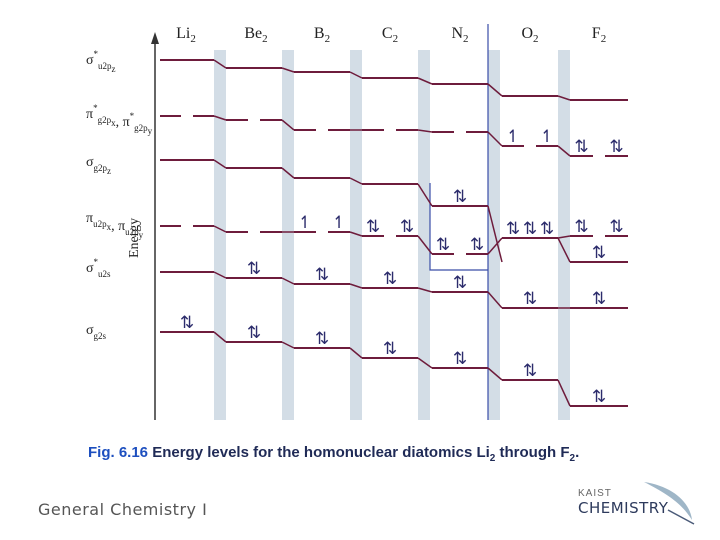  I want to click on course-title: General Chemistry I, so click(123, 509).